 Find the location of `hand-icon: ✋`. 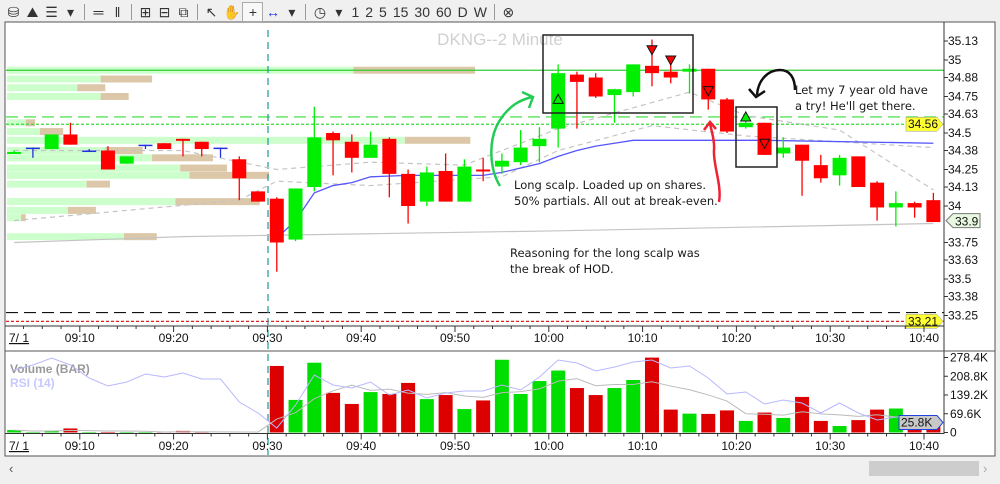

hand-icon: ✋ is located at coordinates (232, 11).